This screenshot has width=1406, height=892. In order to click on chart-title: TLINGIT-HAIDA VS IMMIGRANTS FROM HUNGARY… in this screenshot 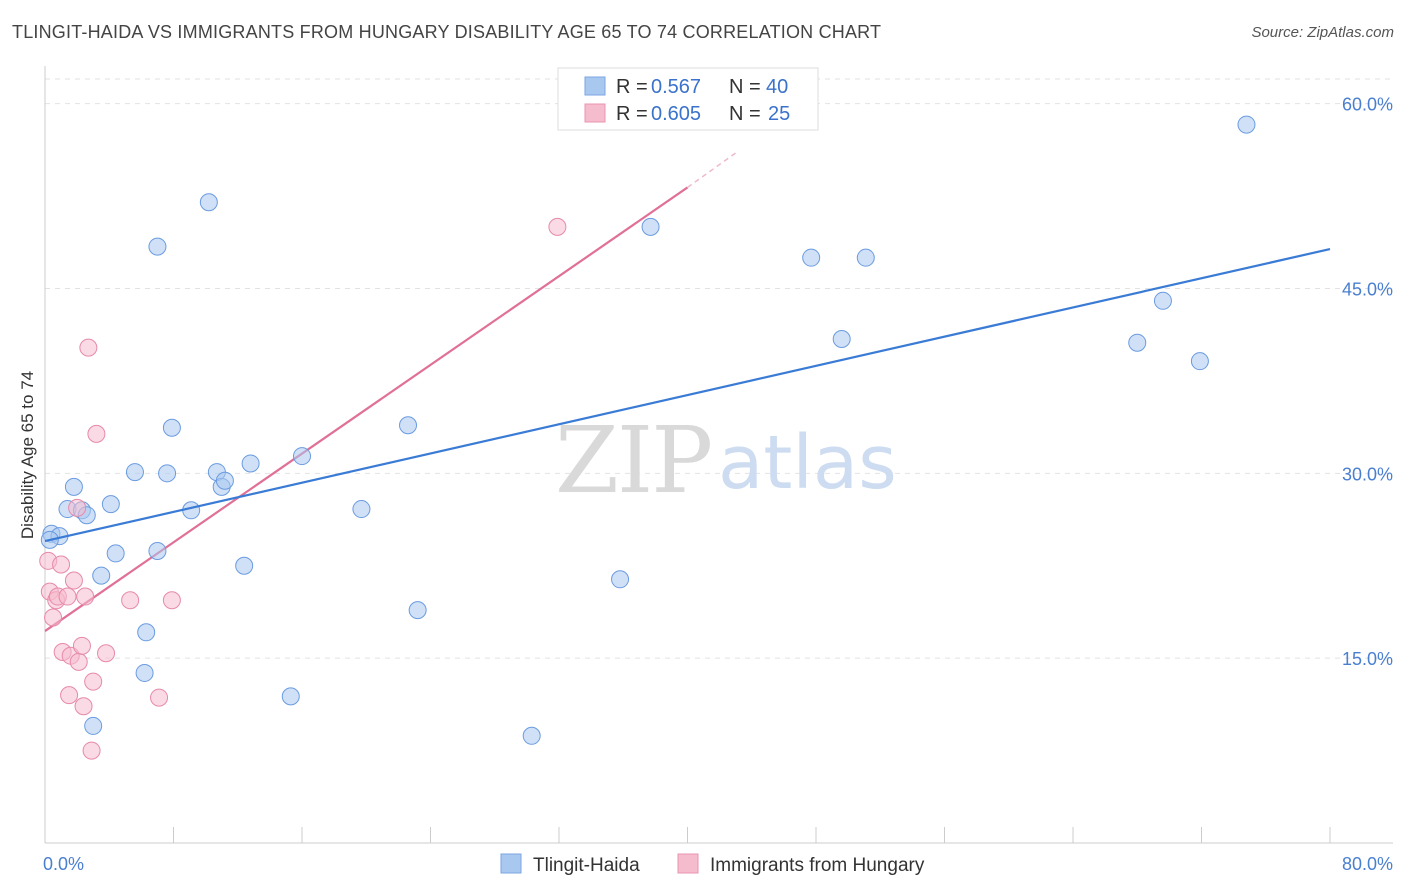, I will do `click(447, 32)`.